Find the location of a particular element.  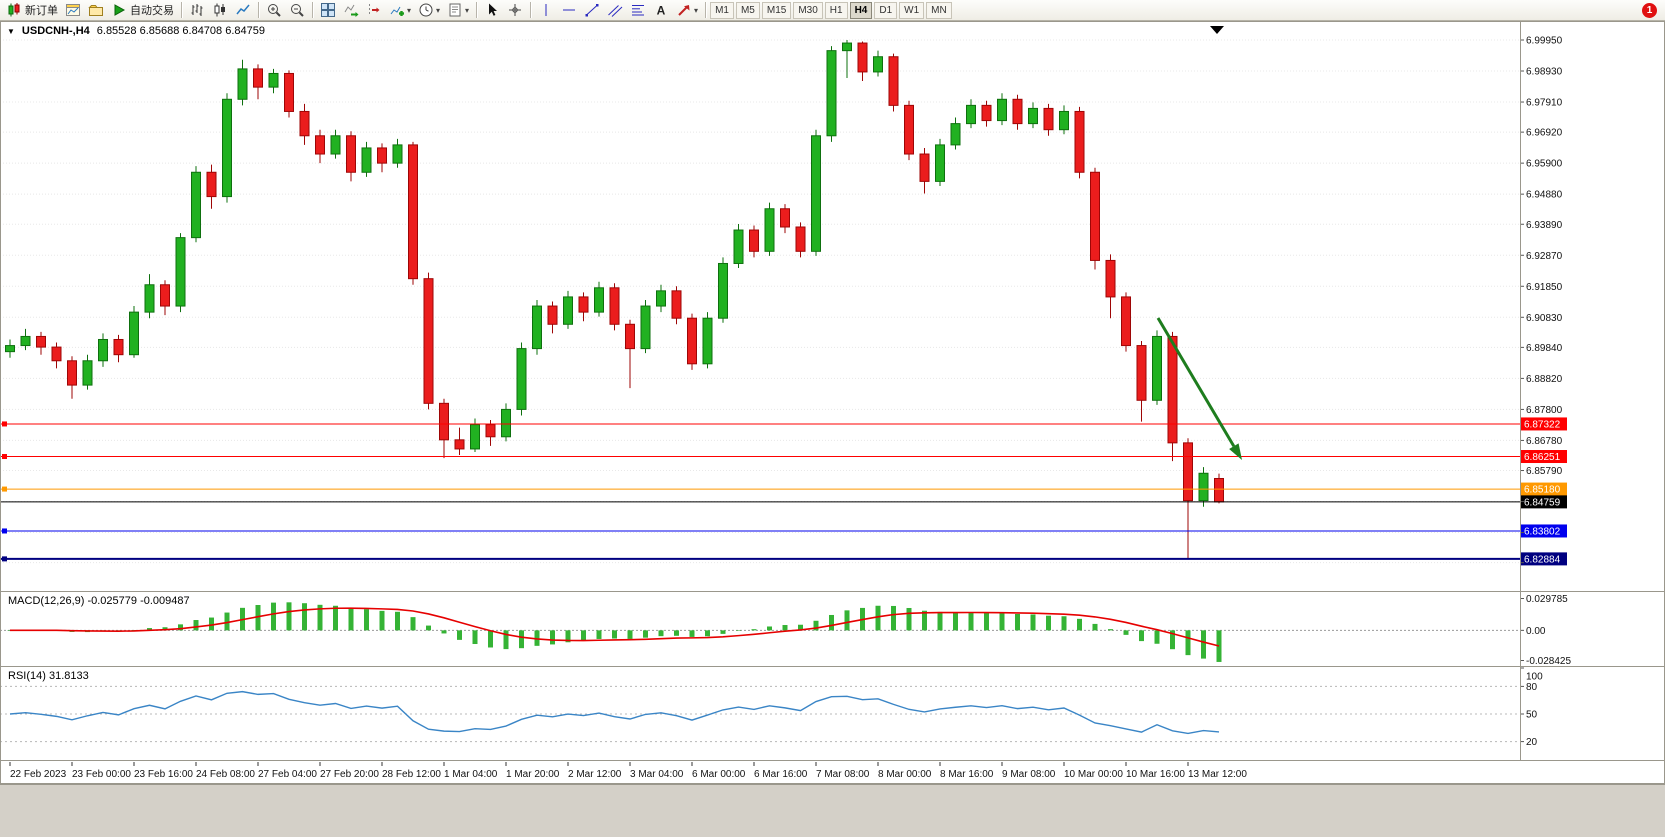

timeframe-m15-button: M15 is located at coordinates (776, 10).